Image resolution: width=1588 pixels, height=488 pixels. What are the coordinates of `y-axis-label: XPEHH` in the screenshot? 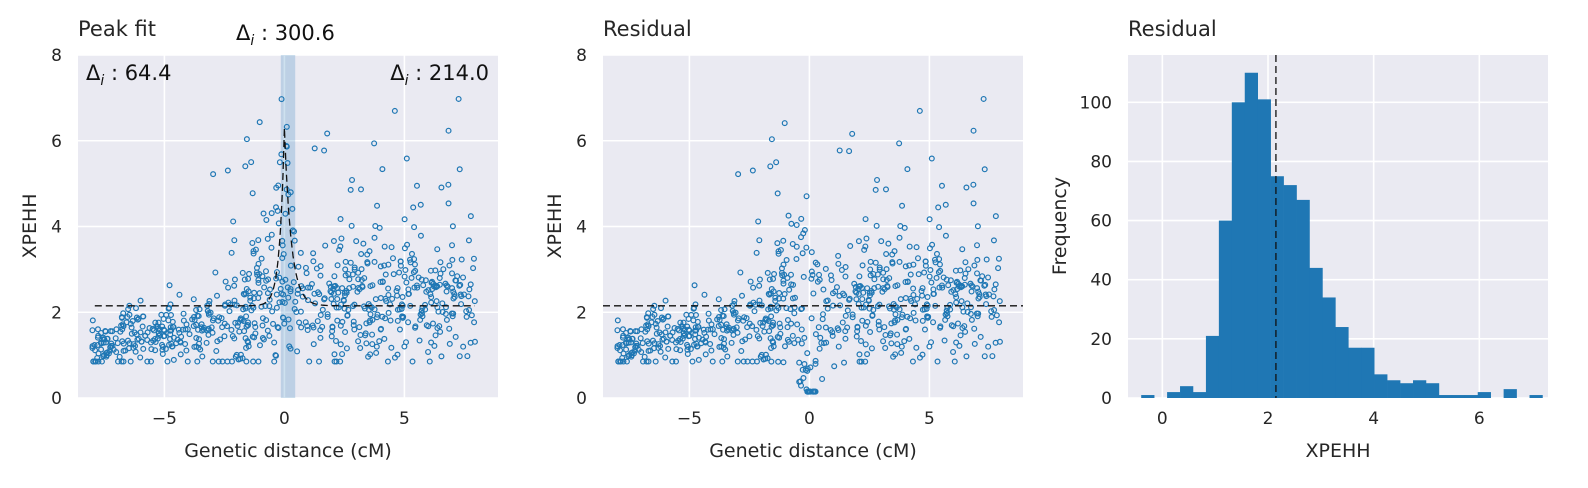 It's located at (30, 225).